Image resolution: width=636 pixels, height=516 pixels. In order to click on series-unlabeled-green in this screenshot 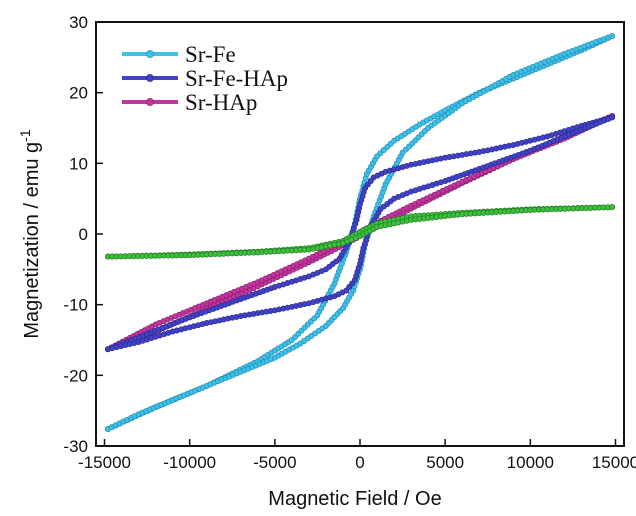, I will do `click(360, 232)`.